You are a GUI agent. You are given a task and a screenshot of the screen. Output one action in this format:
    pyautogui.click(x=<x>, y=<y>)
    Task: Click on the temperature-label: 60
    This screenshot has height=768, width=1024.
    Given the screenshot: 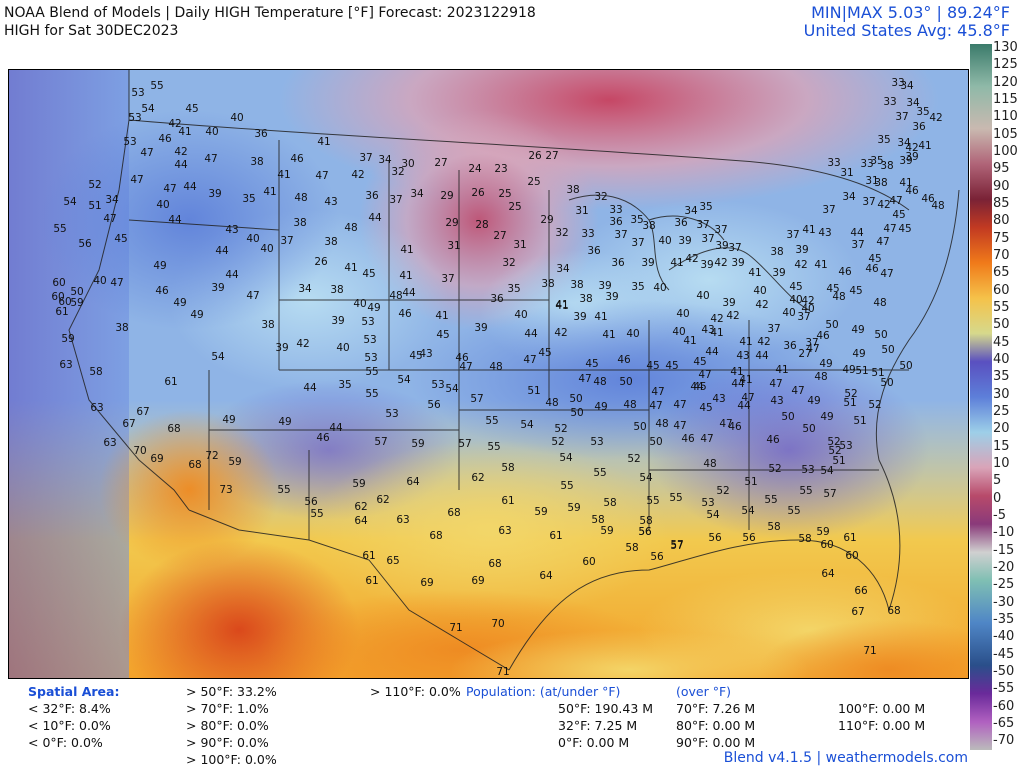 What is the action you would take?
    pyautogui.click(x=588, y=562)
    